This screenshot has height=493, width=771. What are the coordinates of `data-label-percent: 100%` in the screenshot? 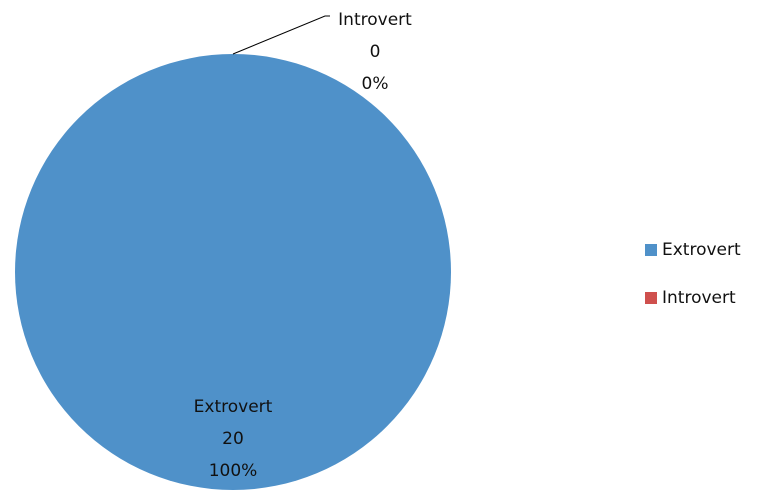 It's located at (233, 471).